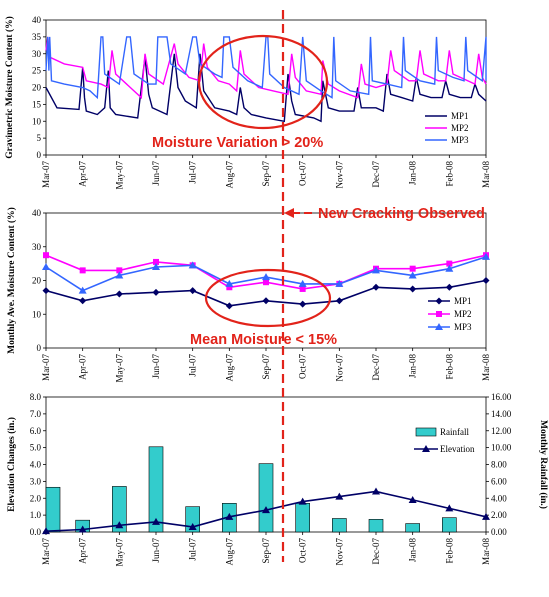 The width and height of the screenshot is (549, 597). Describe the element at coordinates (37, 71) in the screenshot. I see `moisture-y-tick-label: 25` at that location.